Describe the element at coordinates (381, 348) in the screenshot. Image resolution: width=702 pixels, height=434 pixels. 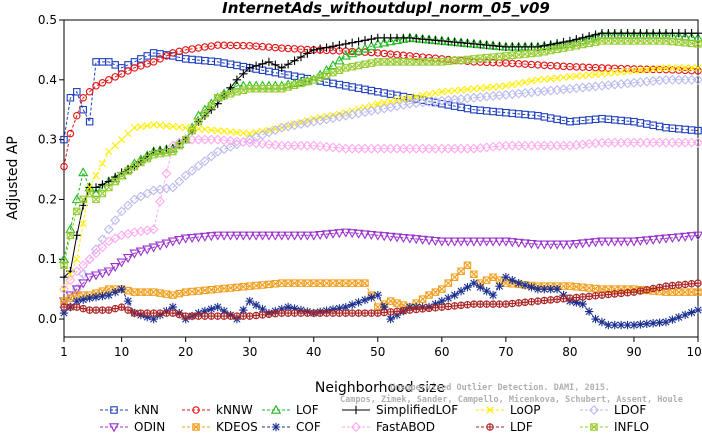
I see `x-axis: 1 10 20 30 40 50 60 70 80 90 100` at that location.